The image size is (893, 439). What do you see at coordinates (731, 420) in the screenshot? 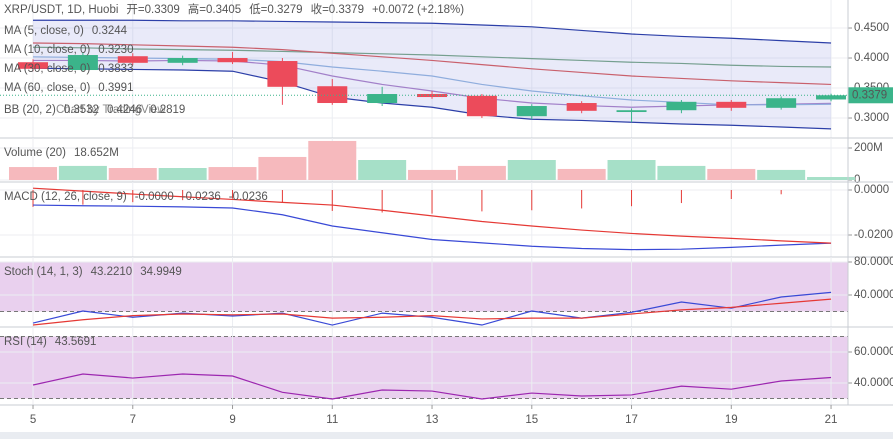
I see `x-tick-label: 19` at bounding box center [731, 420].